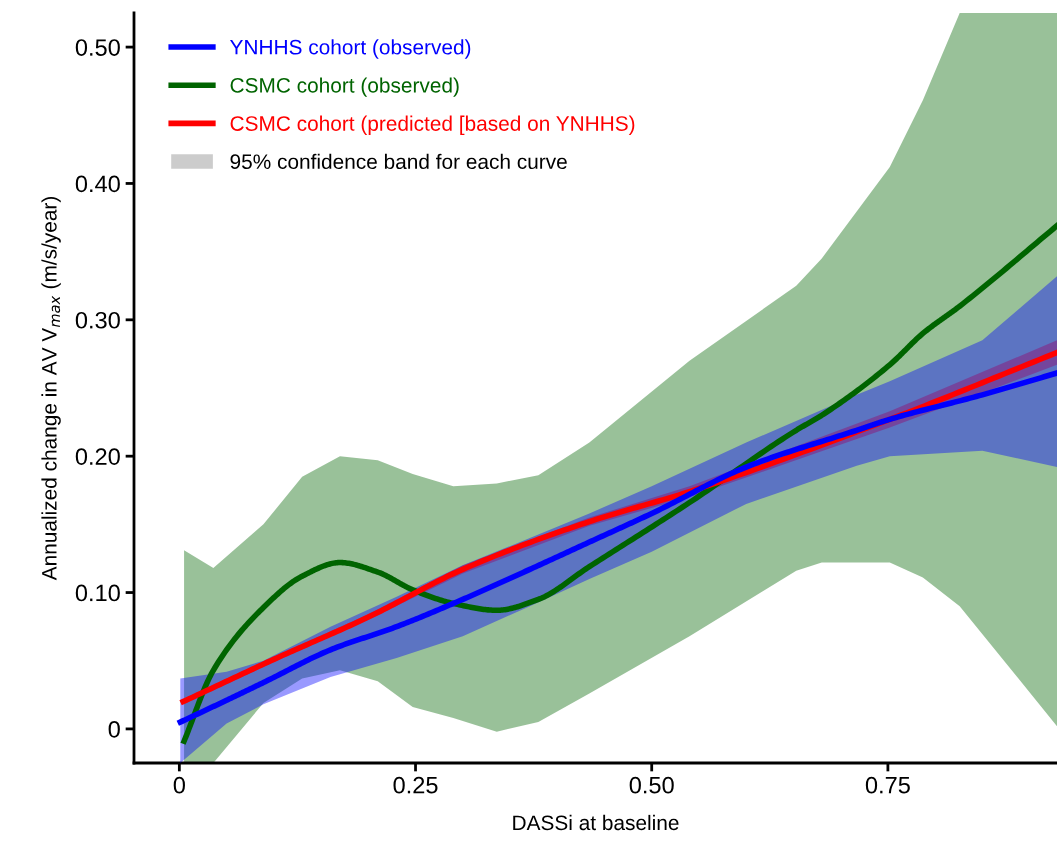 Image resolution: width=1057 pixels, height=854 pixels. What do you see at coordinates (415, 785) in the screenshot?
I see `x-tick-label: 0.25` at bounding box center [415, 785].